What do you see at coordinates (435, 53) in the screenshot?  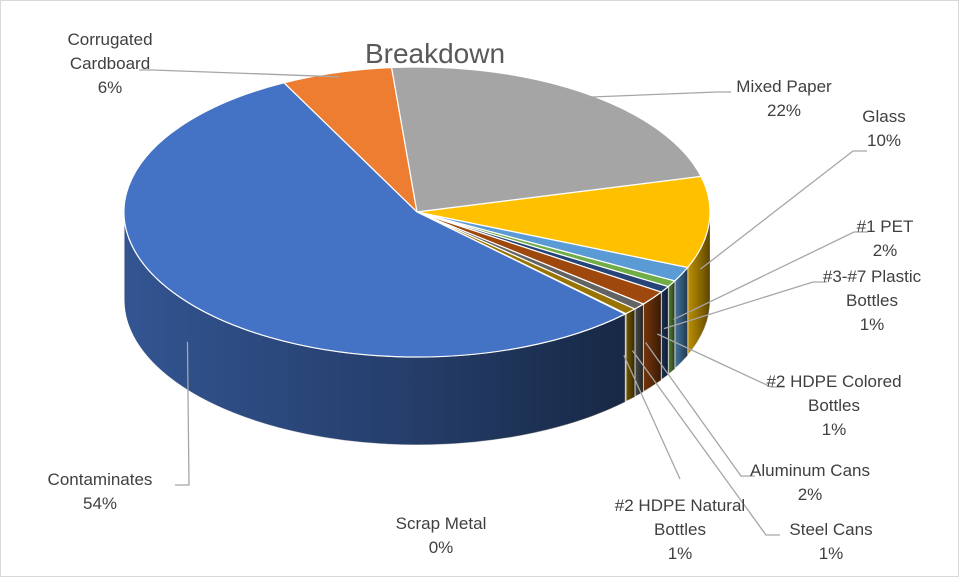 I see `chart-title: Breakdown` at bounding box center [435, 53].